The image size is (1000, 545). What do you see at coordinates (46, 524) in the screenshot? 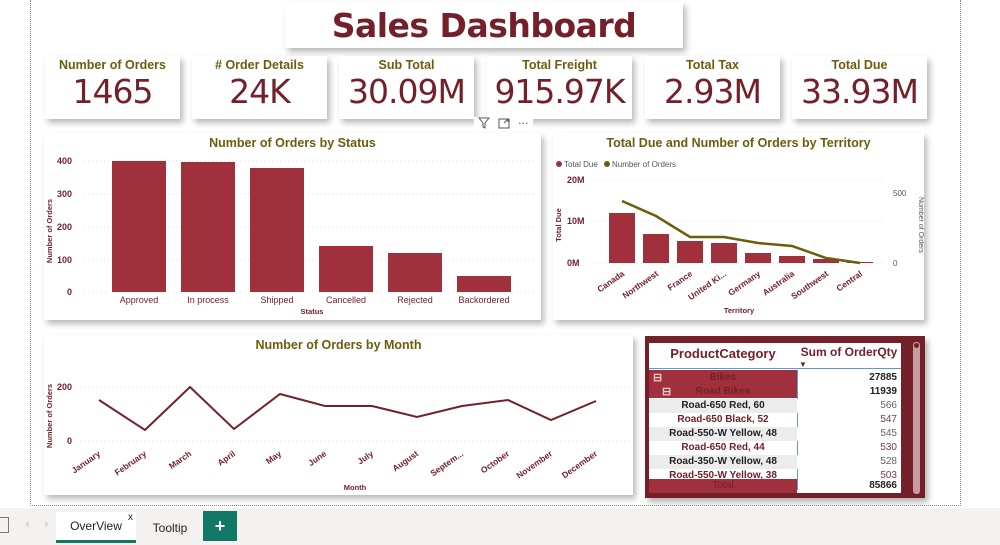
I see `next-page-button: ›` at bounding box center [46, 524].